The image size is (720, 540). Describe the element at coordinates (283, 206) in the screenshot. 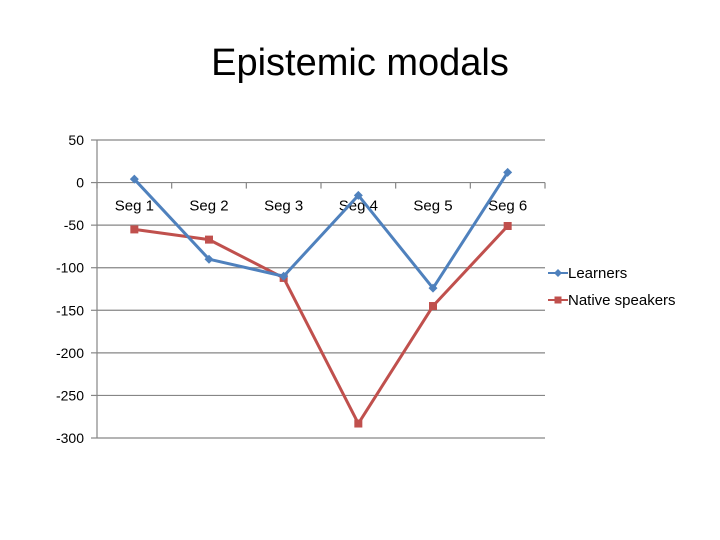

I see `x-tick-label-2: Seg 3` at that location.